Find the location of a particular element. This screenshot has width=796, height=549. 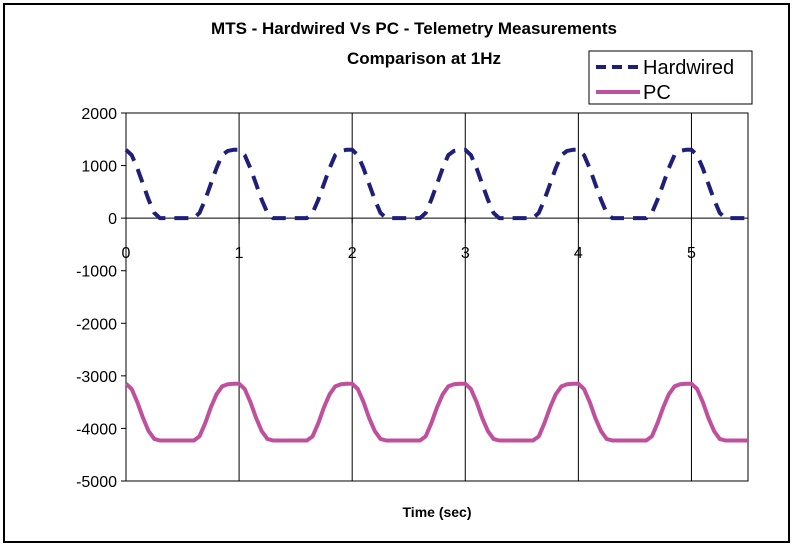

y-tick-label: 2000 is located at coordinates (99, 114).